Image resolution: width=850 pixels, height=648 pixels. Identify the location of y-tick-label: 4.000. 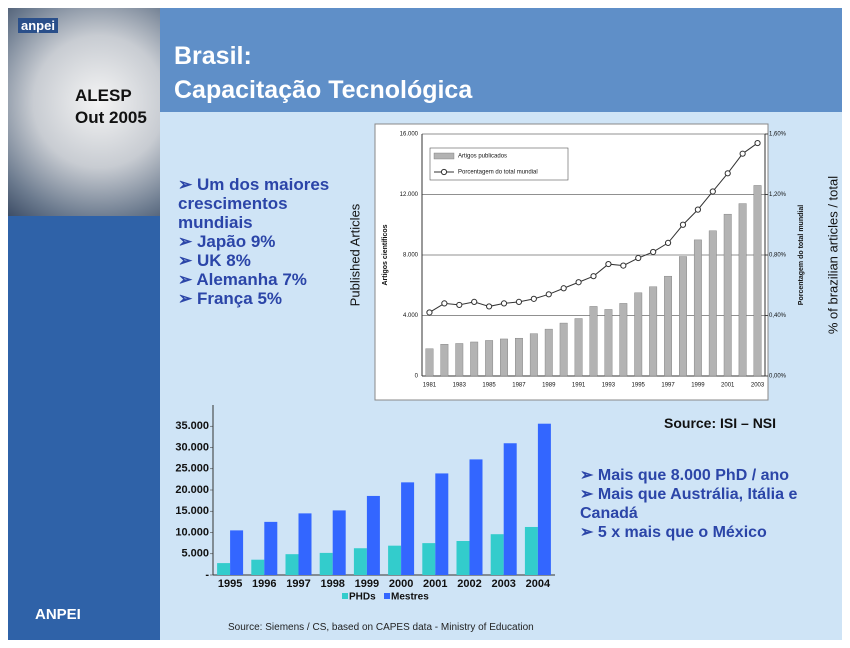
(411, 316).